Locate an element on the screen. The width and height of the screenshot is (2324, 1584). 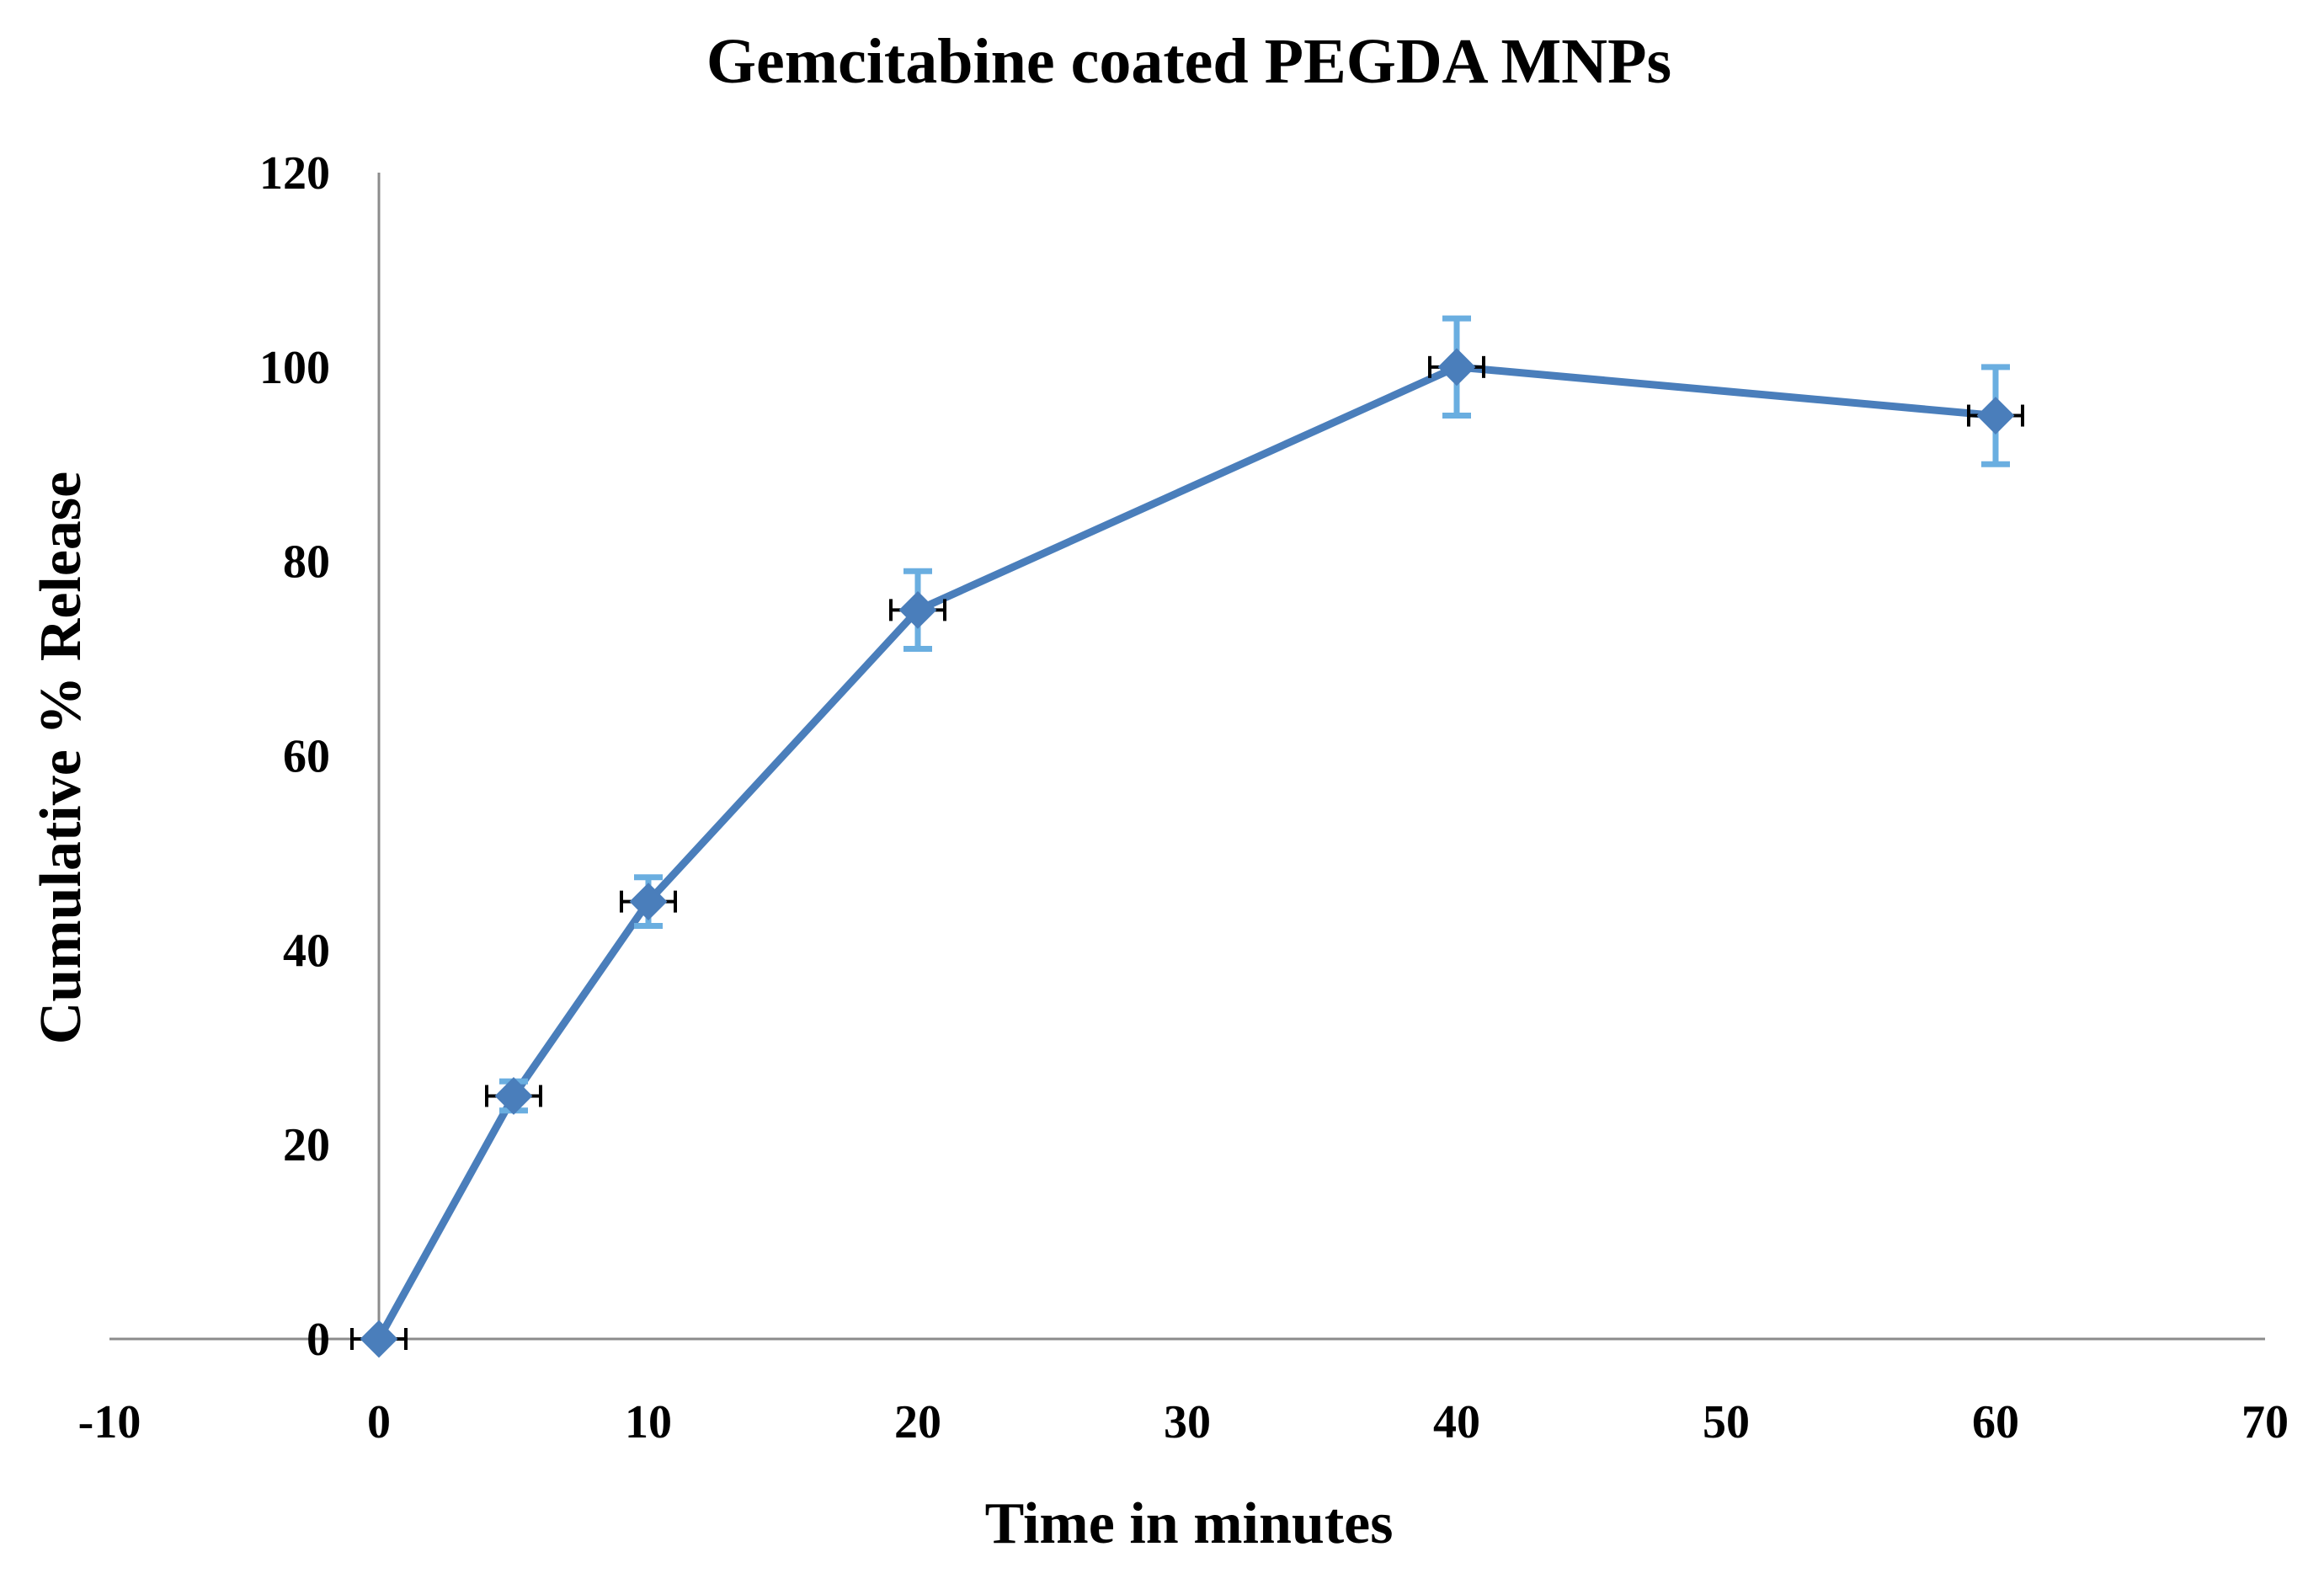
y-tick-label: 0 is located at coordinates (318, 1340).